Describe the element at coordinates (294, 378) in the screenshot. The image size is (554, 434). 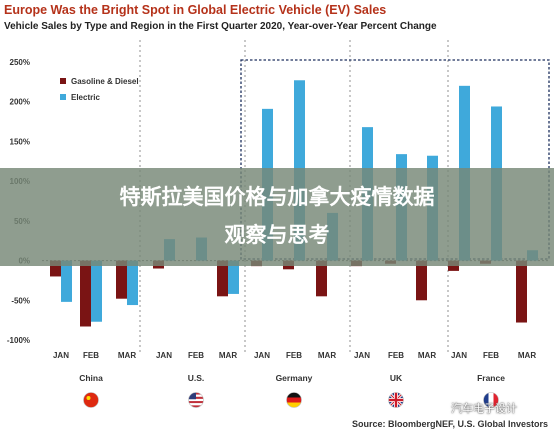
I see `region-label: Germany` at that location.